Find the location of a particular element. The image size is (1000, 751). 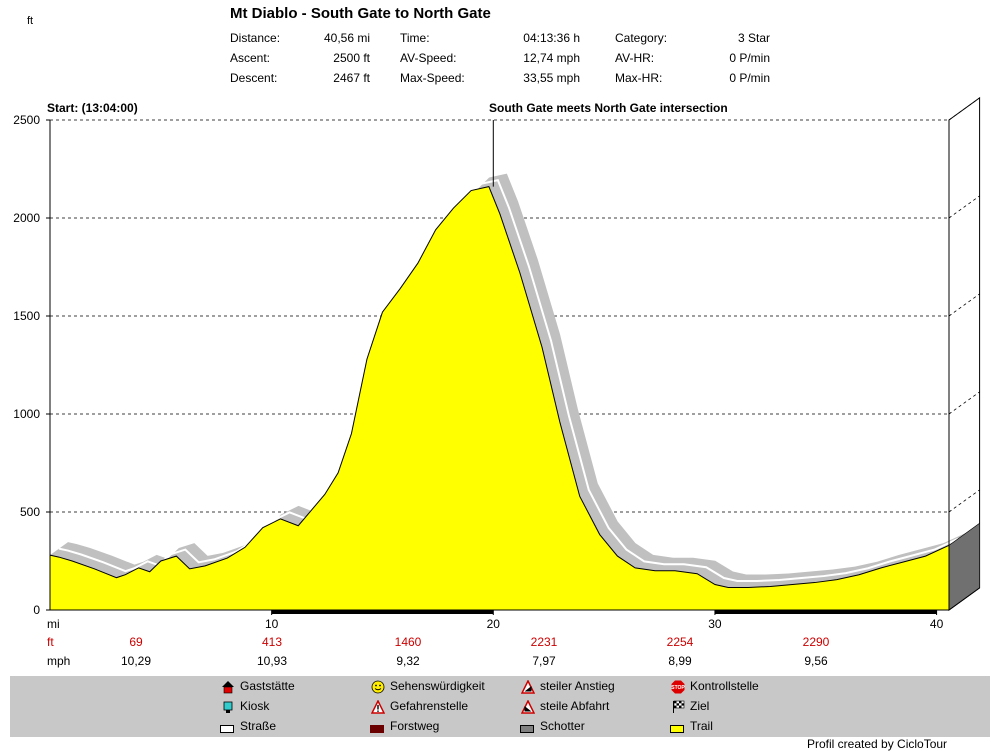

stat-label: Max-HR: is located at coordinates (639, 78).